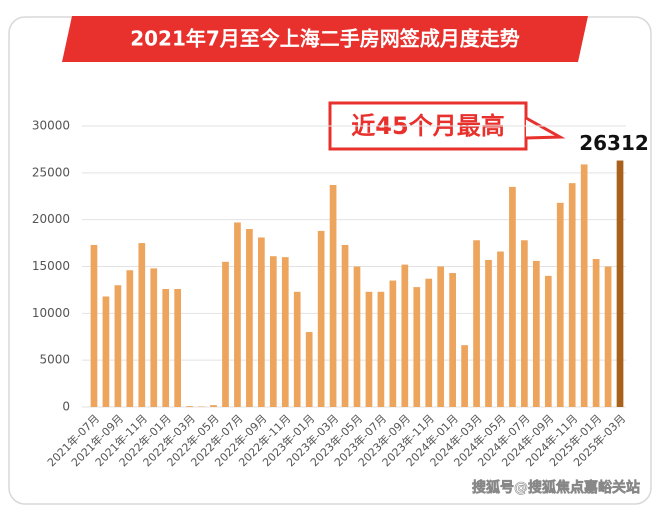  Describe the element at coordinates (51, 126) in the screenshot. I see `y-tick-label: 30000` at that location.